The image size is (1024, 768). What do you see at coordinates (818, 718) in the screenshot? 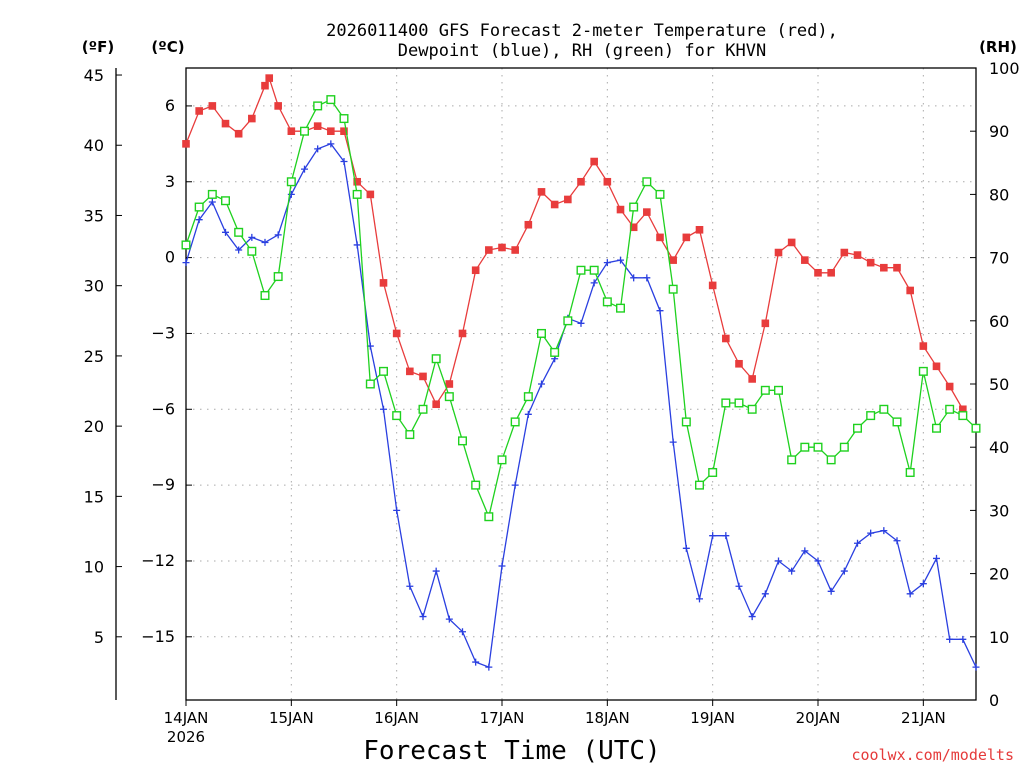
I see `x-tick-label: 20JAN` at bounding box center [818, 718].